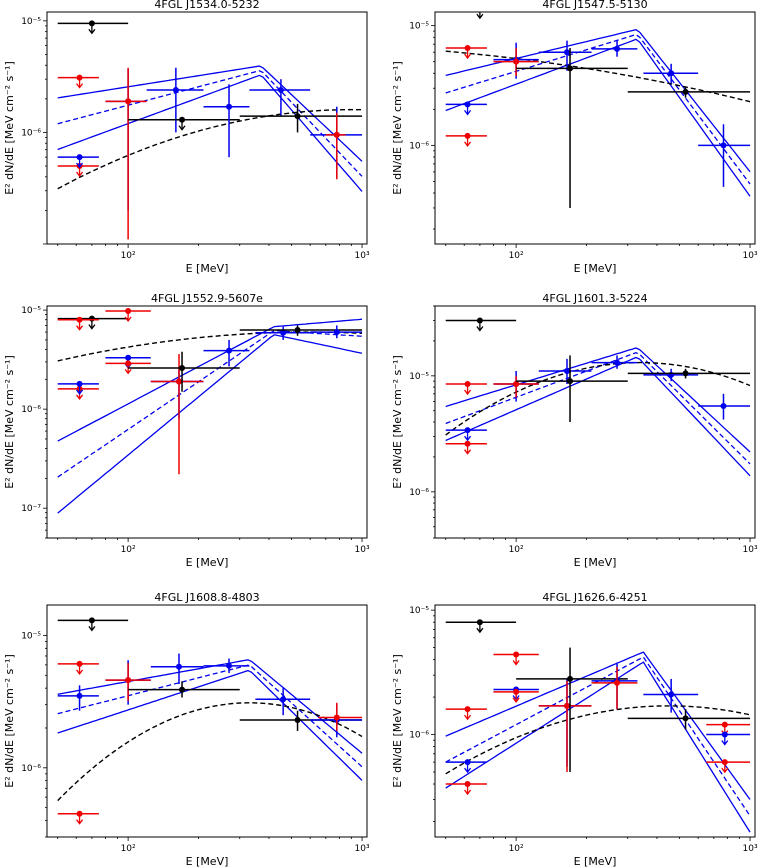 This screenshot has height=867, width=758. Describe the element at coordinates (210, 133) in the screenshot. I see `model-lower-band` at that location.